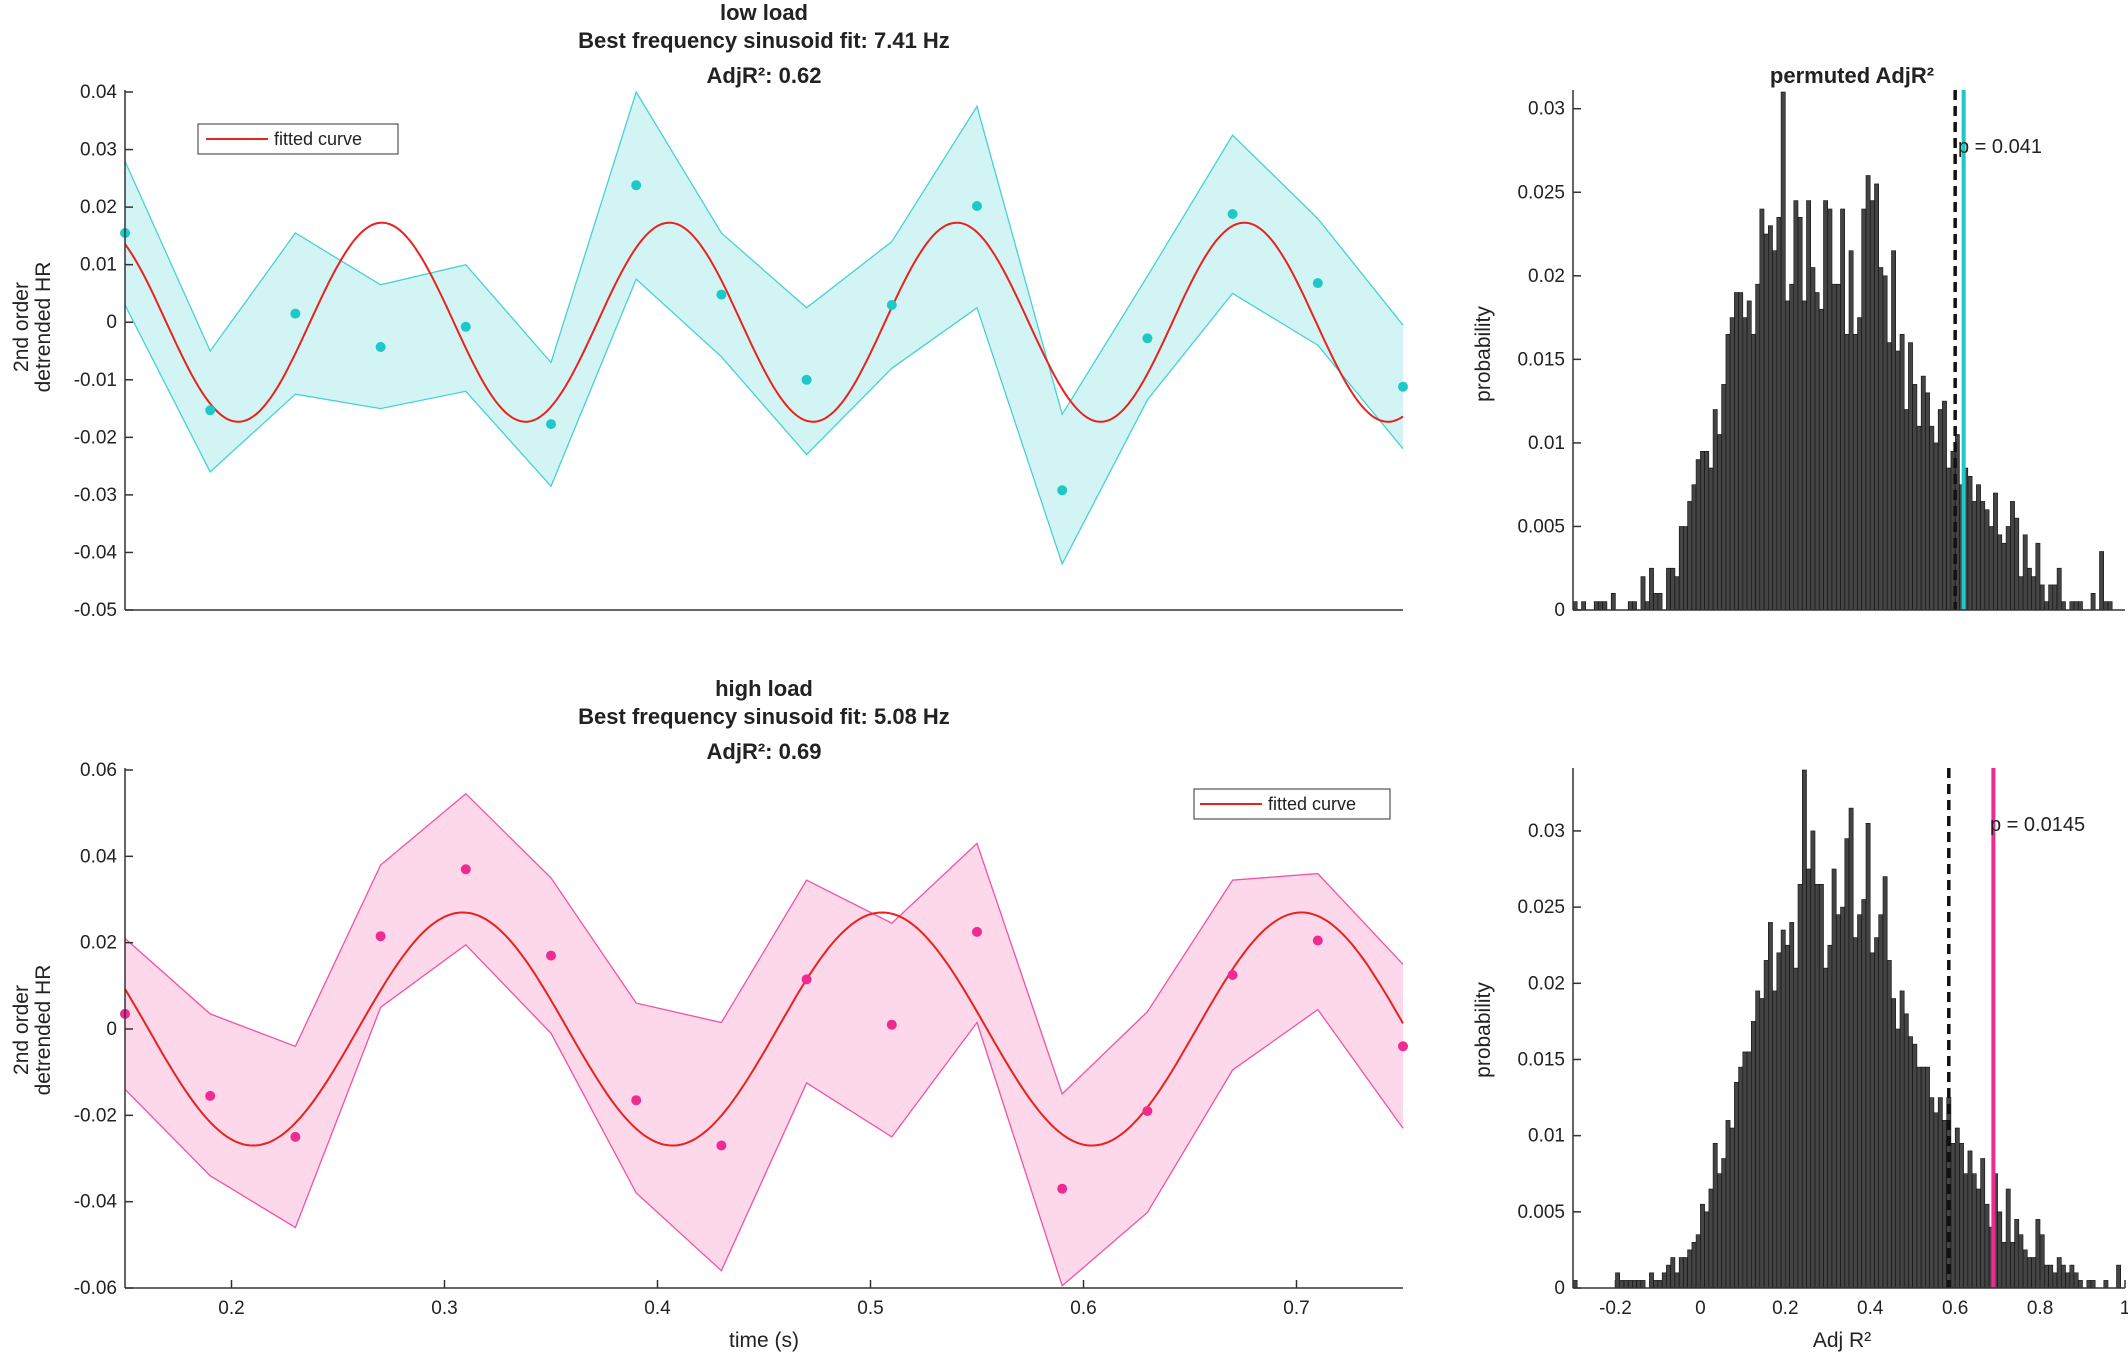 The height and width of the screenshot is (1360, 2128). I want to click on x-axis-label: Adj R², so click(1842, 1340).